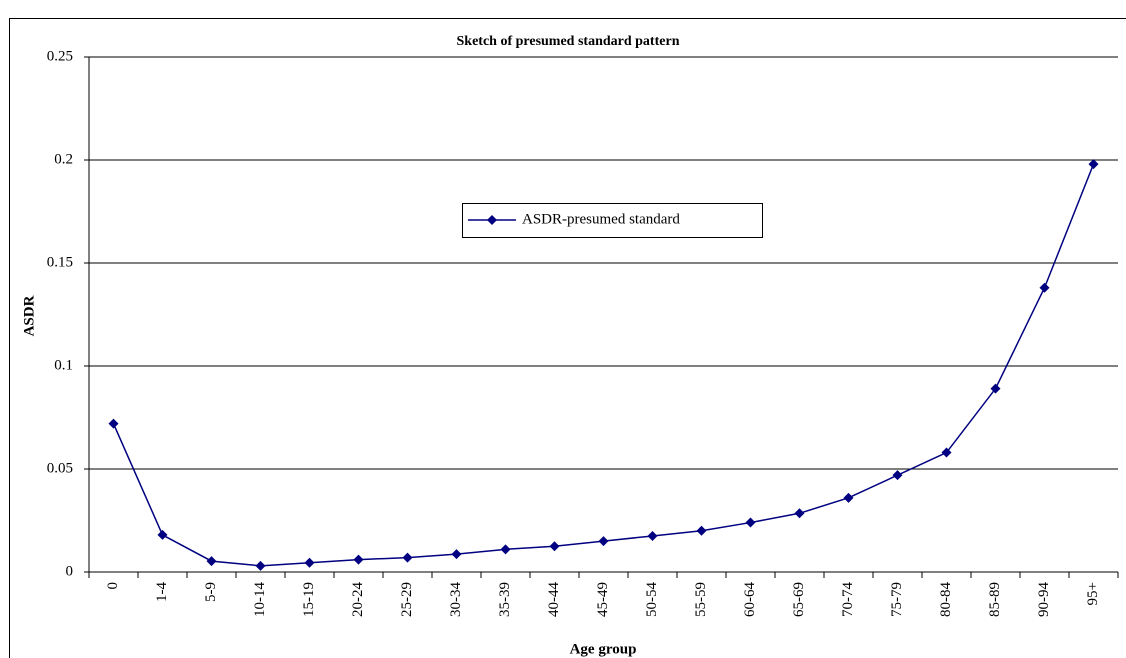  Describe the element at coordinates (750, 599) in the screenshot. I see `x-tick-label: 60-64` at that location.